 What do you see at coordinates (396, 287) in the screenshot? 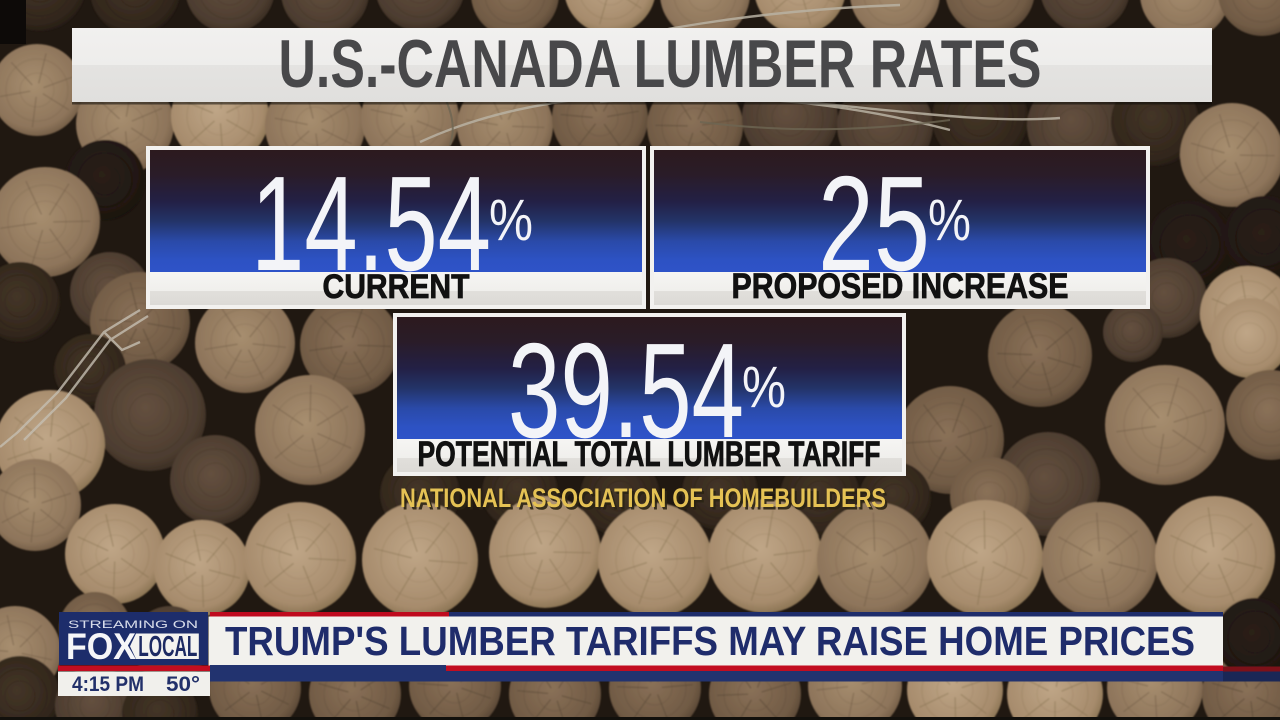
I see `svg-text: CURRENT` at bounding box center [396, 287].